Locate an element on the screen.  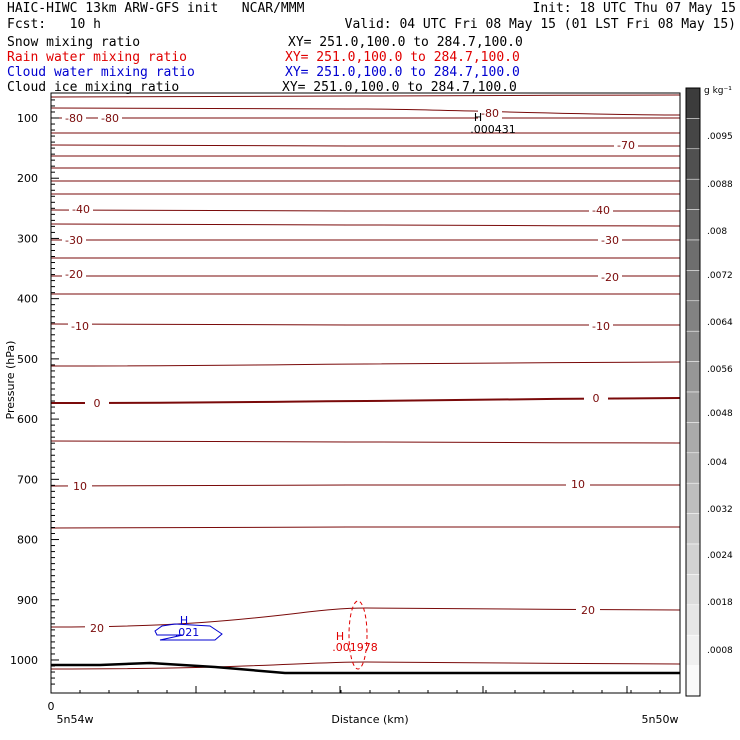
colorbar-label: .0064 is located at coordinates (720, 323).